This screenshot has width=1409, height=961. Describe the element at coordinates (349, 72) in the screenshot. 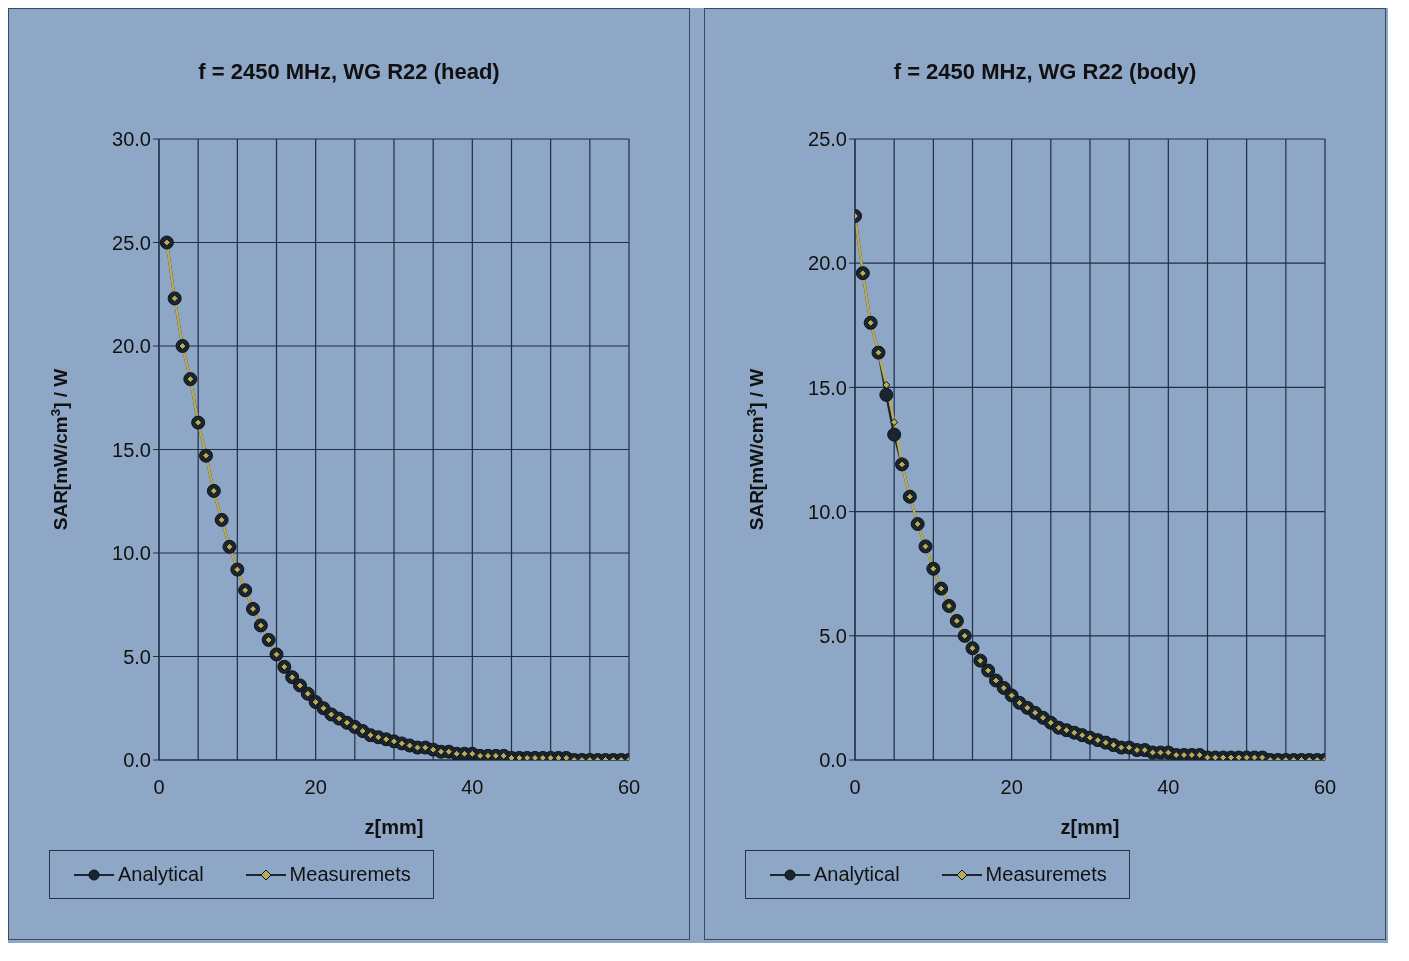

I see `chart-title: f = 2450 MHz, WG R22 (head)` at that location.